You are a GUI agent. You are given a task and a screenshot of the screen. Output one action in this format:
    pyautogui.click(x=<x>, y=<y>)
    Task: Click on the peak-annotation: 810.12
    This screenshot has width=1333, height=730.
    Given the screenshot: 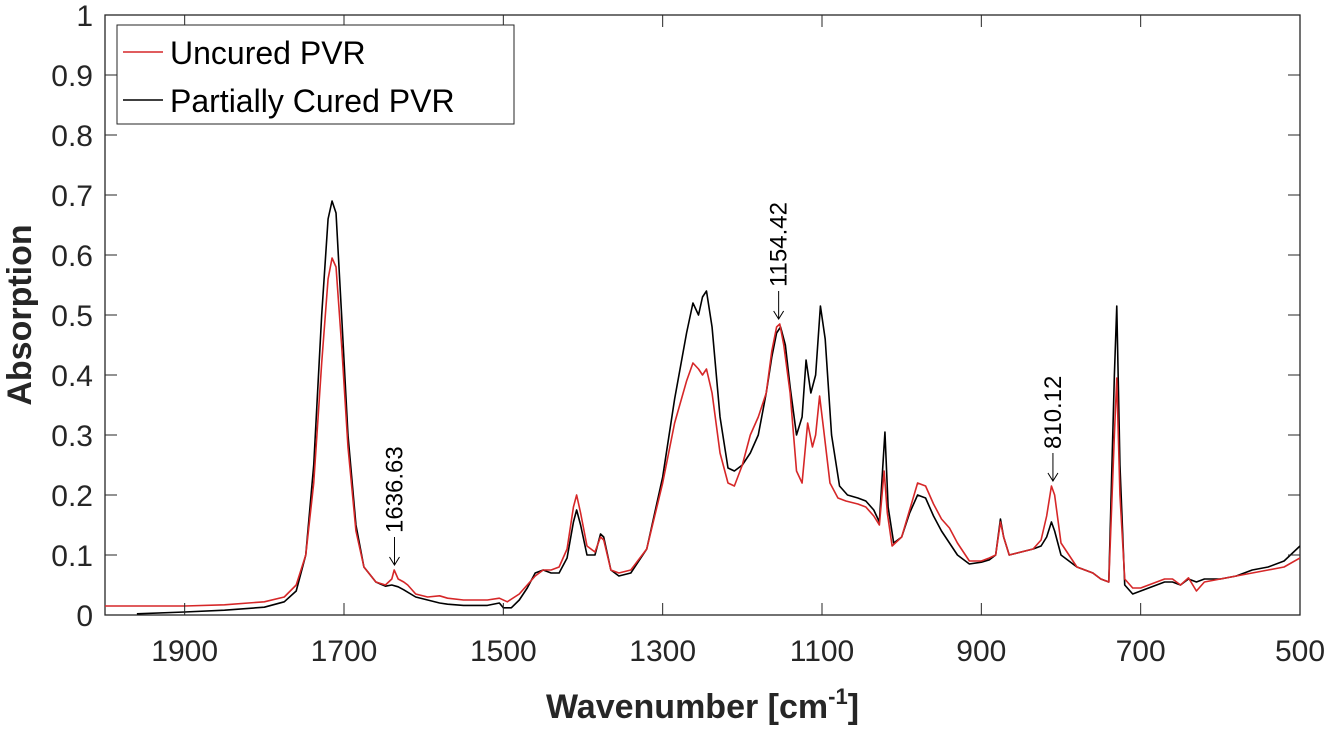 What is the action you would take?
    pyautogui.click(x=1053, y=429)
    